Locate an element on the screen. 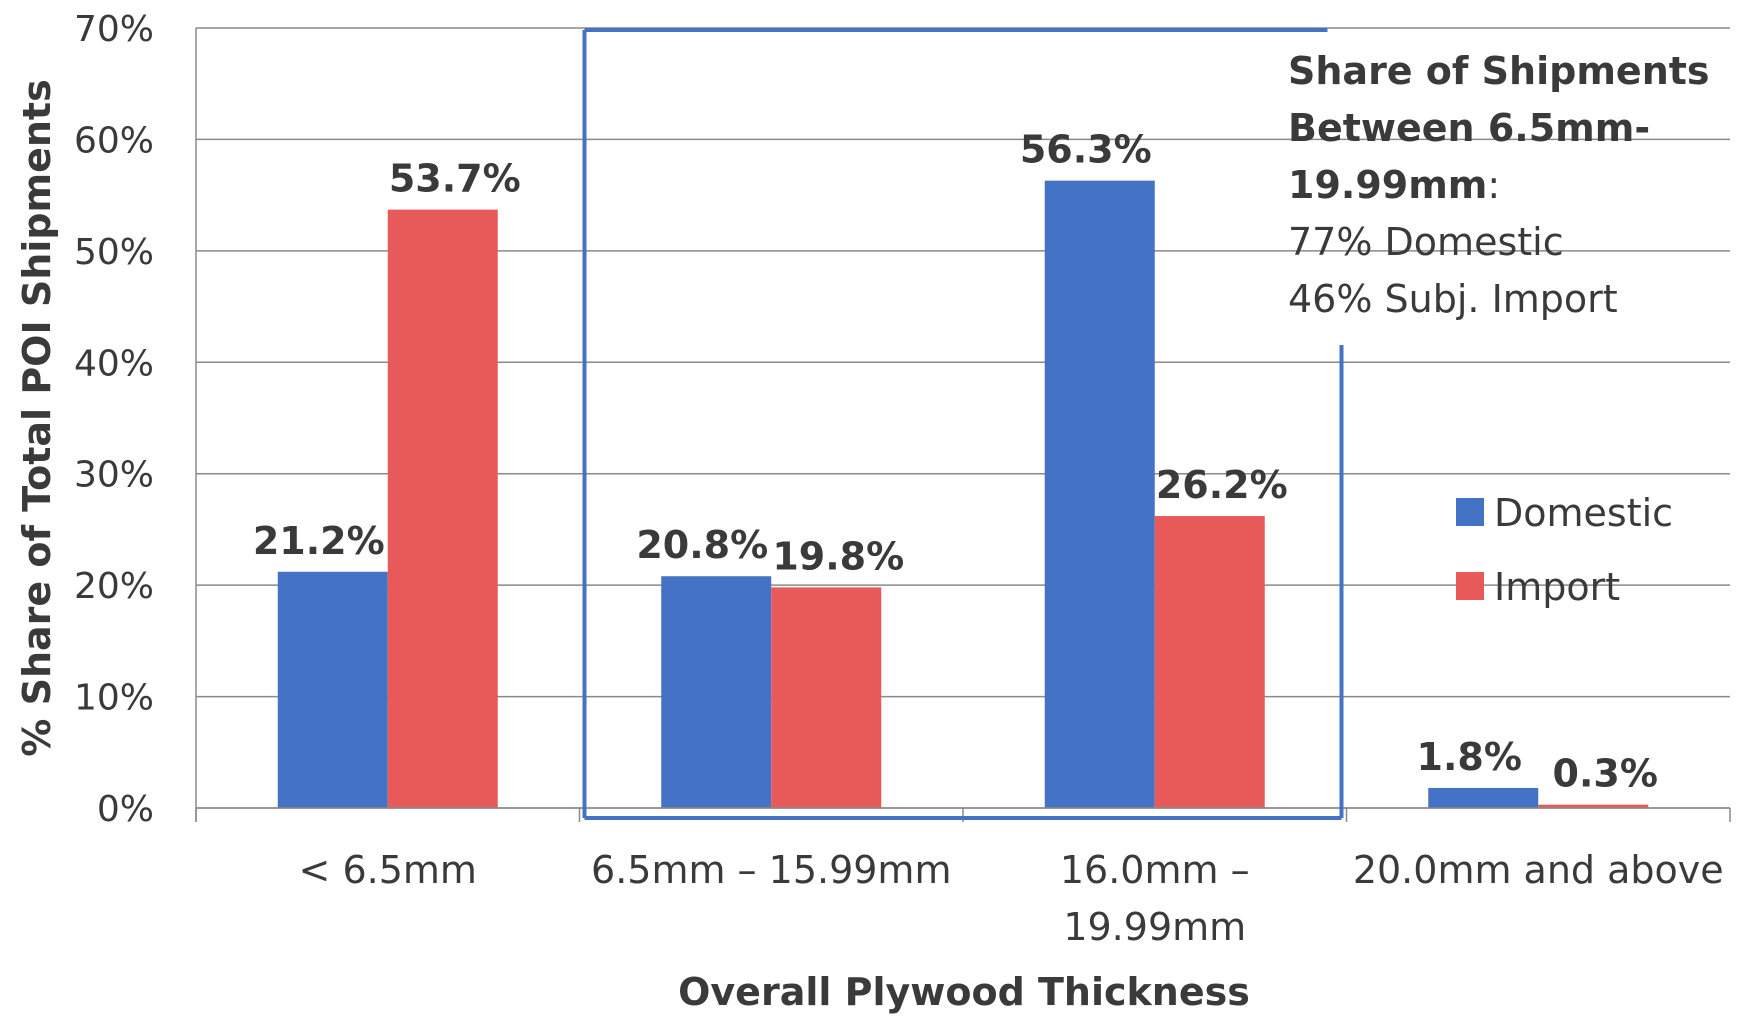 The height and width of the screenshot is (1021, 1741). annotation-bold-line: 19.99mm: is located at coordinates (1394, 185).